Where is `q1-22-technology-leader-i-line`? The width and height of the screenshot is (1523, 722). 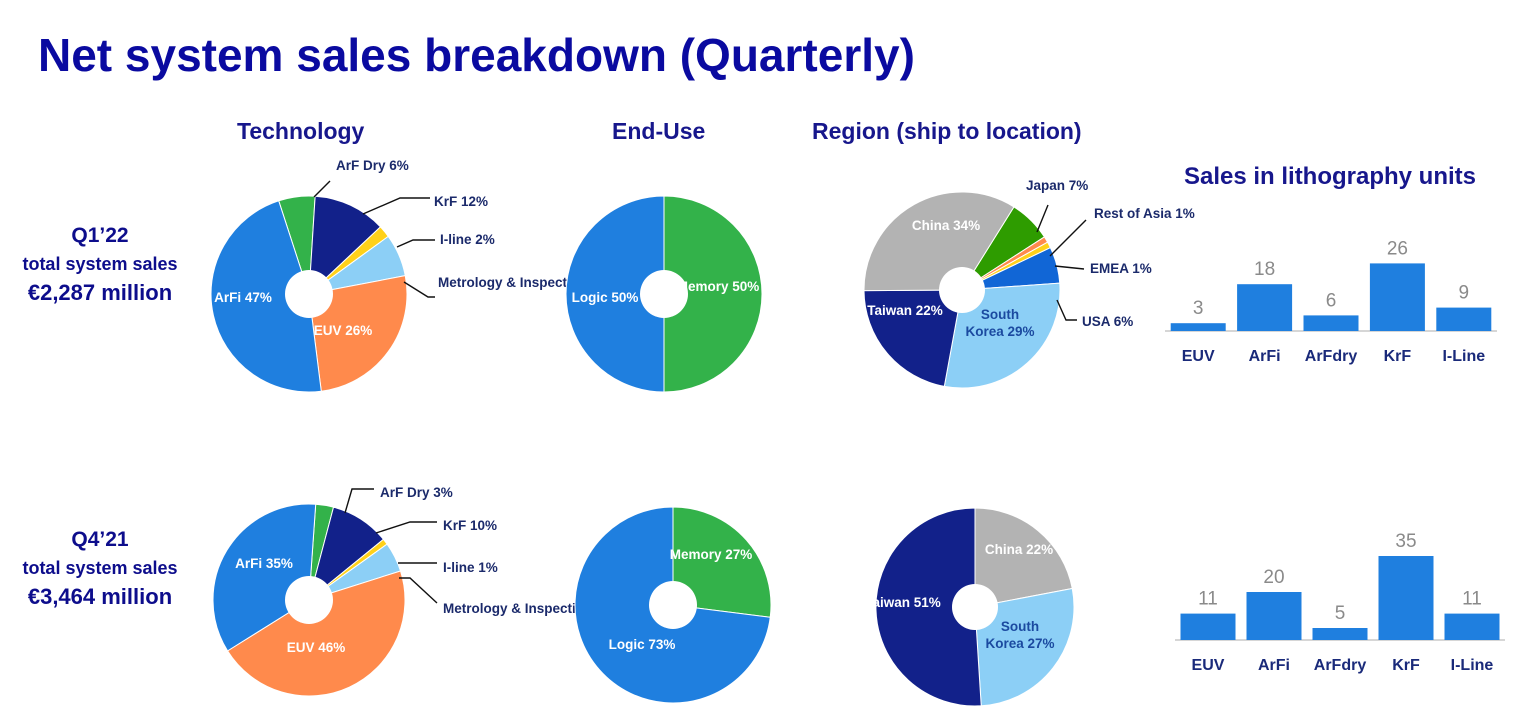
q1-22-technology-leader-i-line is located at coordinates (415, 243).